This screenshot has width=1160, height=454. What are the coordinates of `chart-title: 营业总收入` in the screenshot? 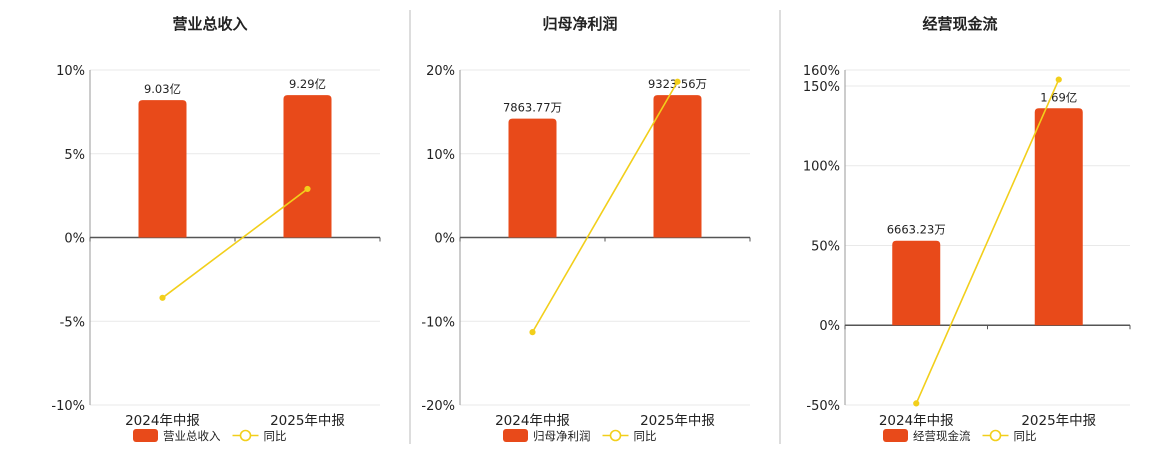 It's located at (209, 24).